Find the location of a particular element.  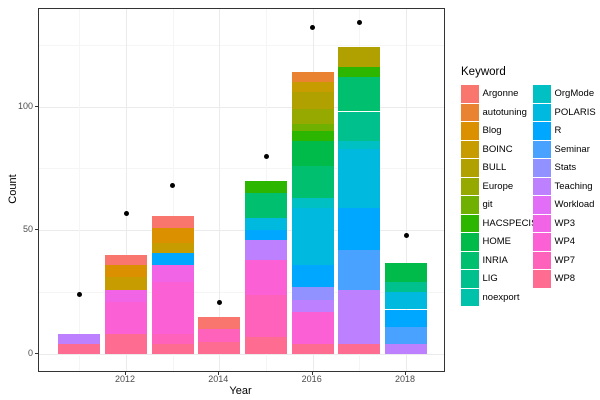

legend-item-LIG: LIG is located at coordinates (497, 279).